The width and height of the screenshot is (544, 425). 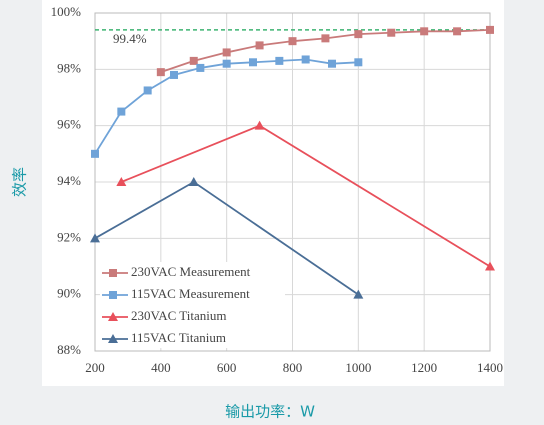 What do you see at coordinates (179, 315) in the screenshot?
I see `legend-label: 230VAC Titanium` at bounding box center [179, 315].